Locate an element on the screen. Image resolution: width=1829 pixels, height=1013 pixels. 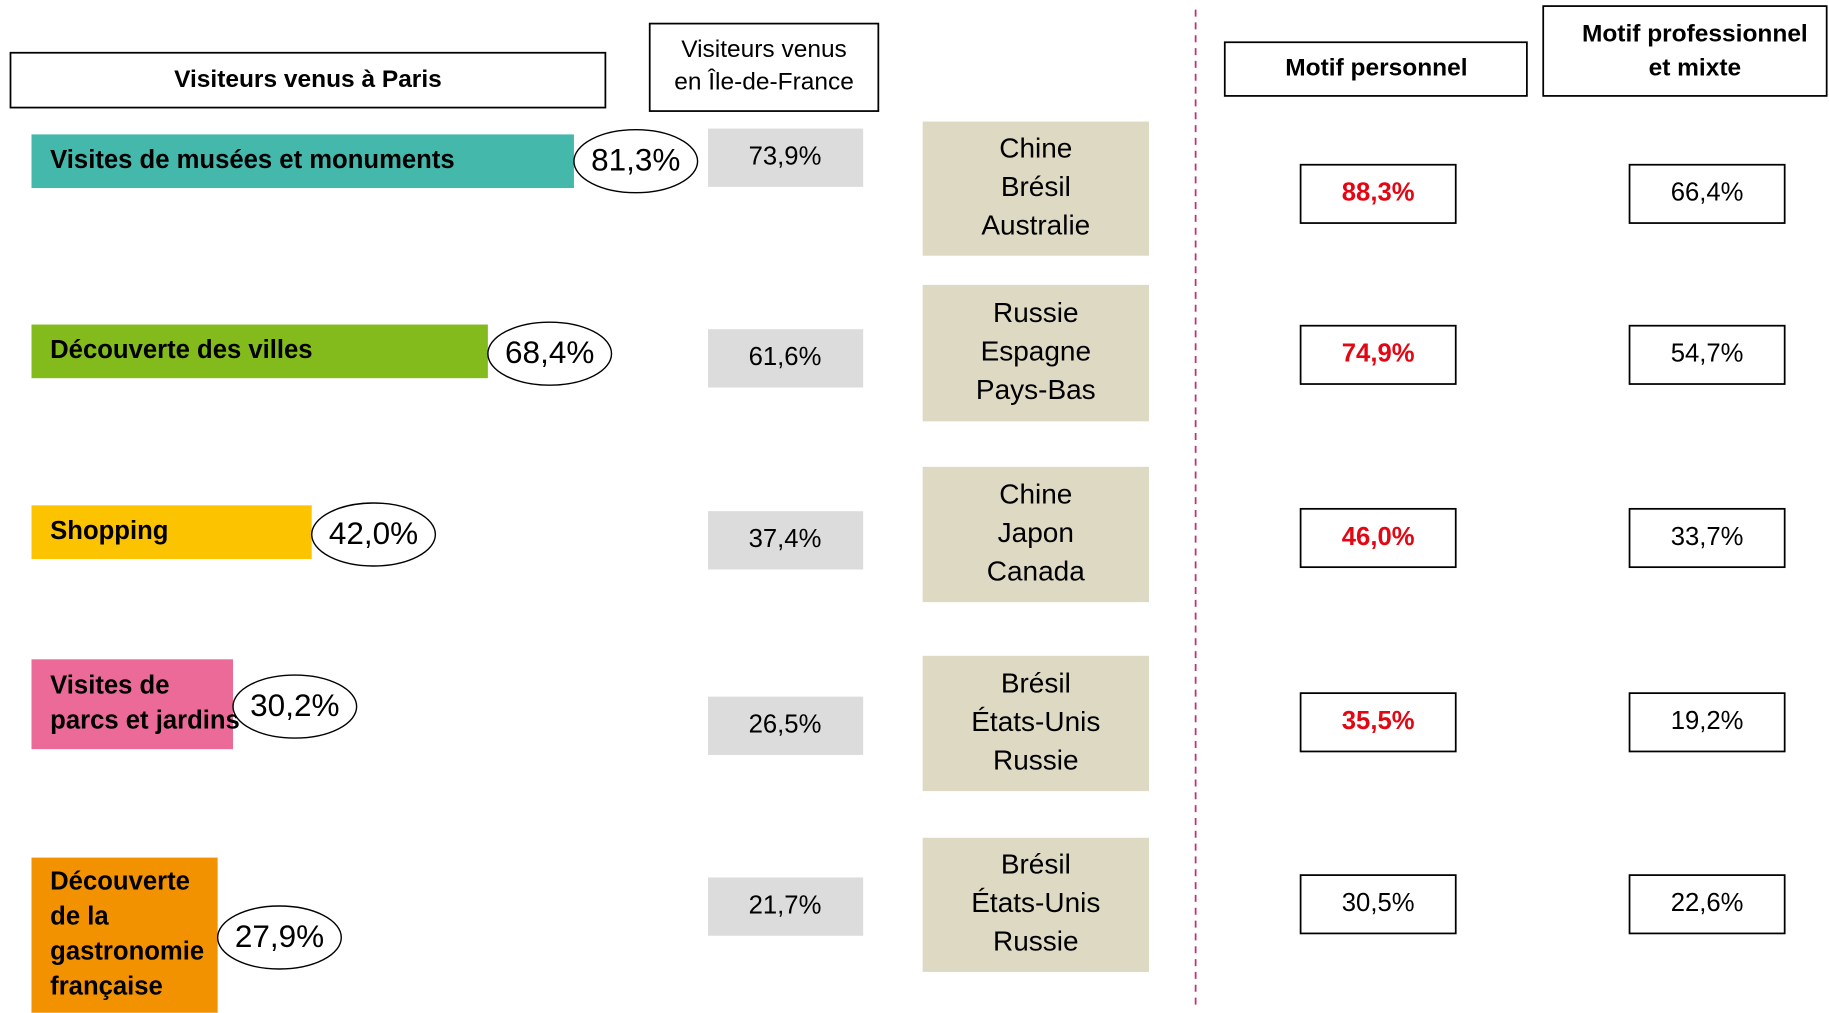
motif-label: 74,9% is located at coordinates (1378, 354).